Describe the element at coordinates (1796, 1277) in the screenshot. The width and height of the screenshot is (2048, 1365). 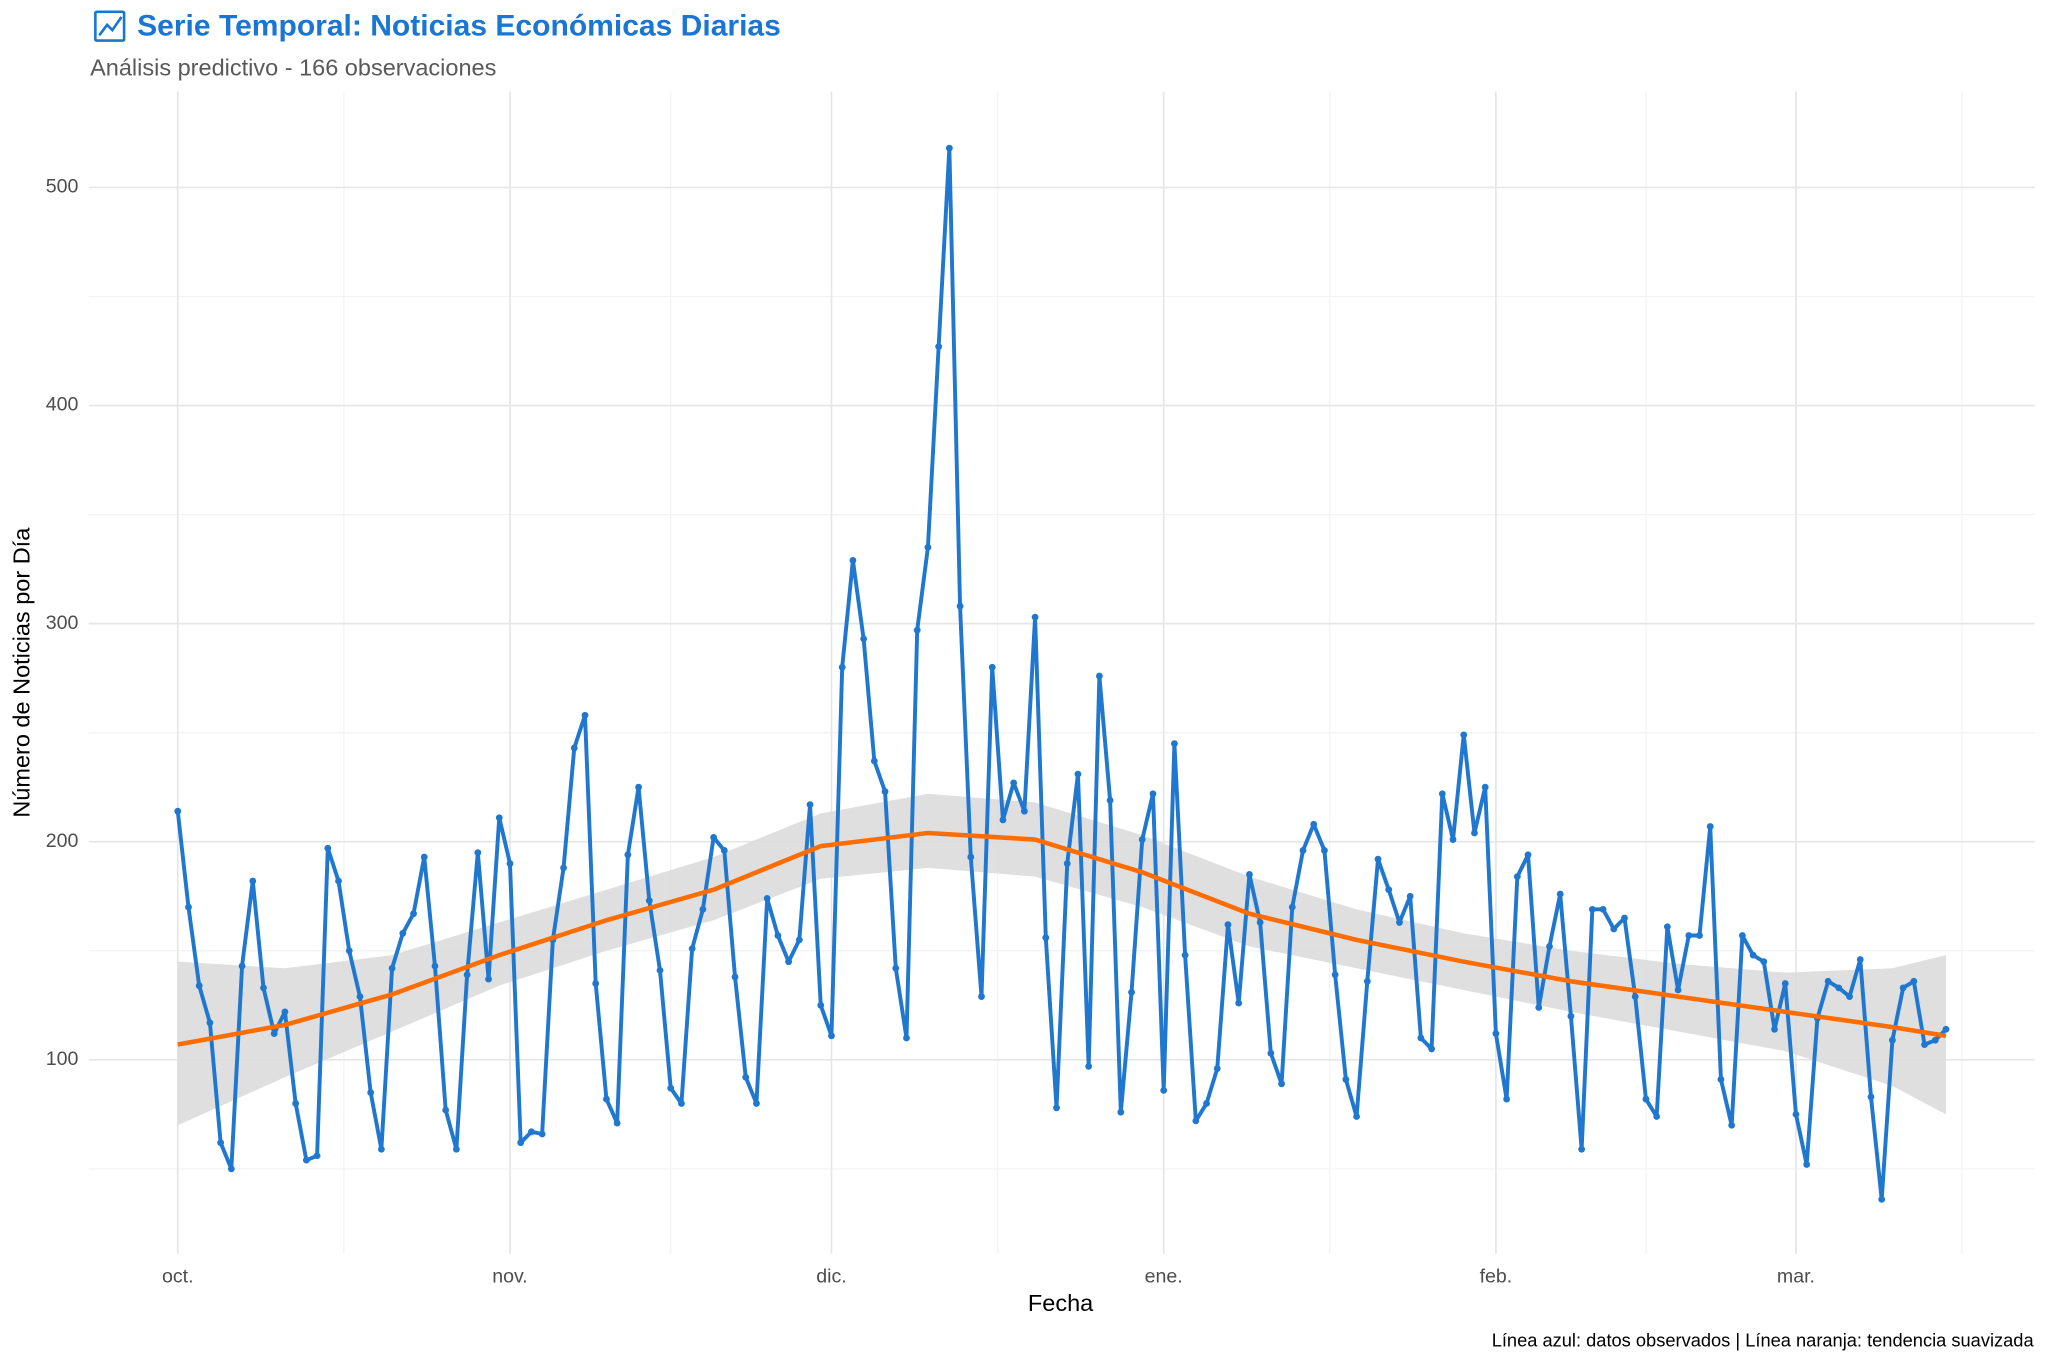
I see `x-tick-label: mar.` at that location.